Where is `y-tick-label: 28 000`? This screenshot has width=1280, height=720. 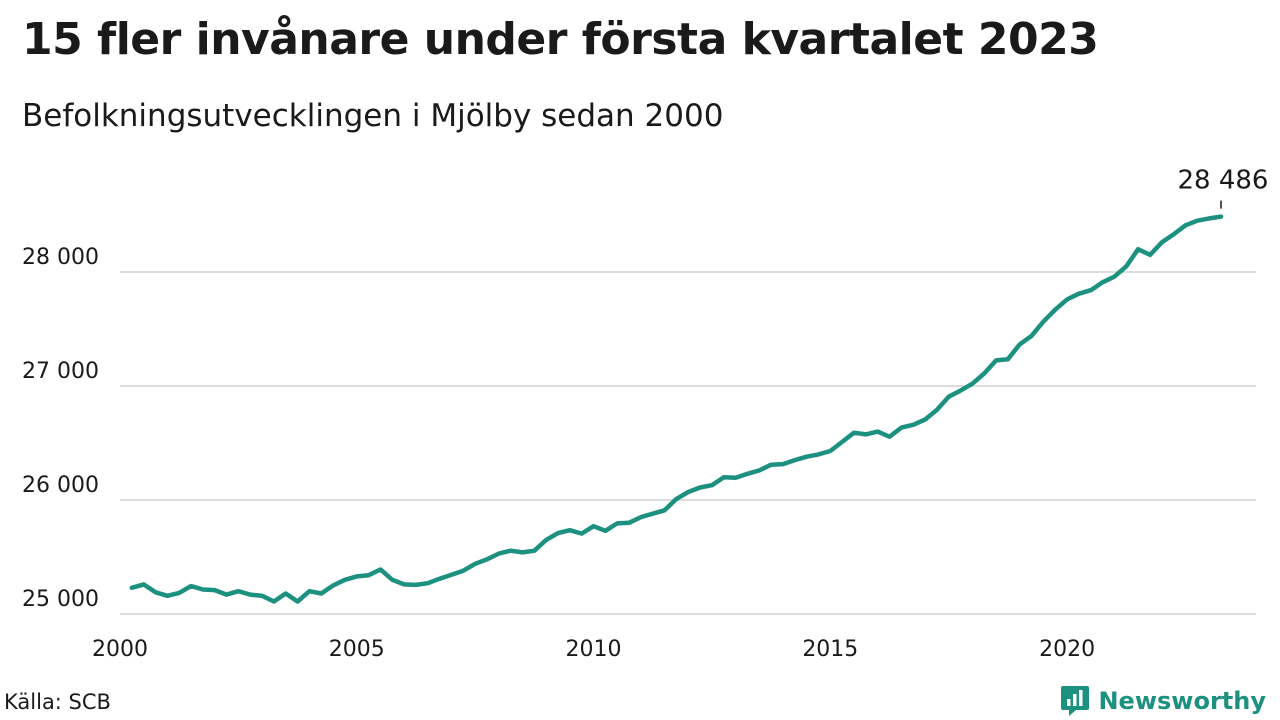 y-tick-label: 28 000 is located at coordinates (60, 257).